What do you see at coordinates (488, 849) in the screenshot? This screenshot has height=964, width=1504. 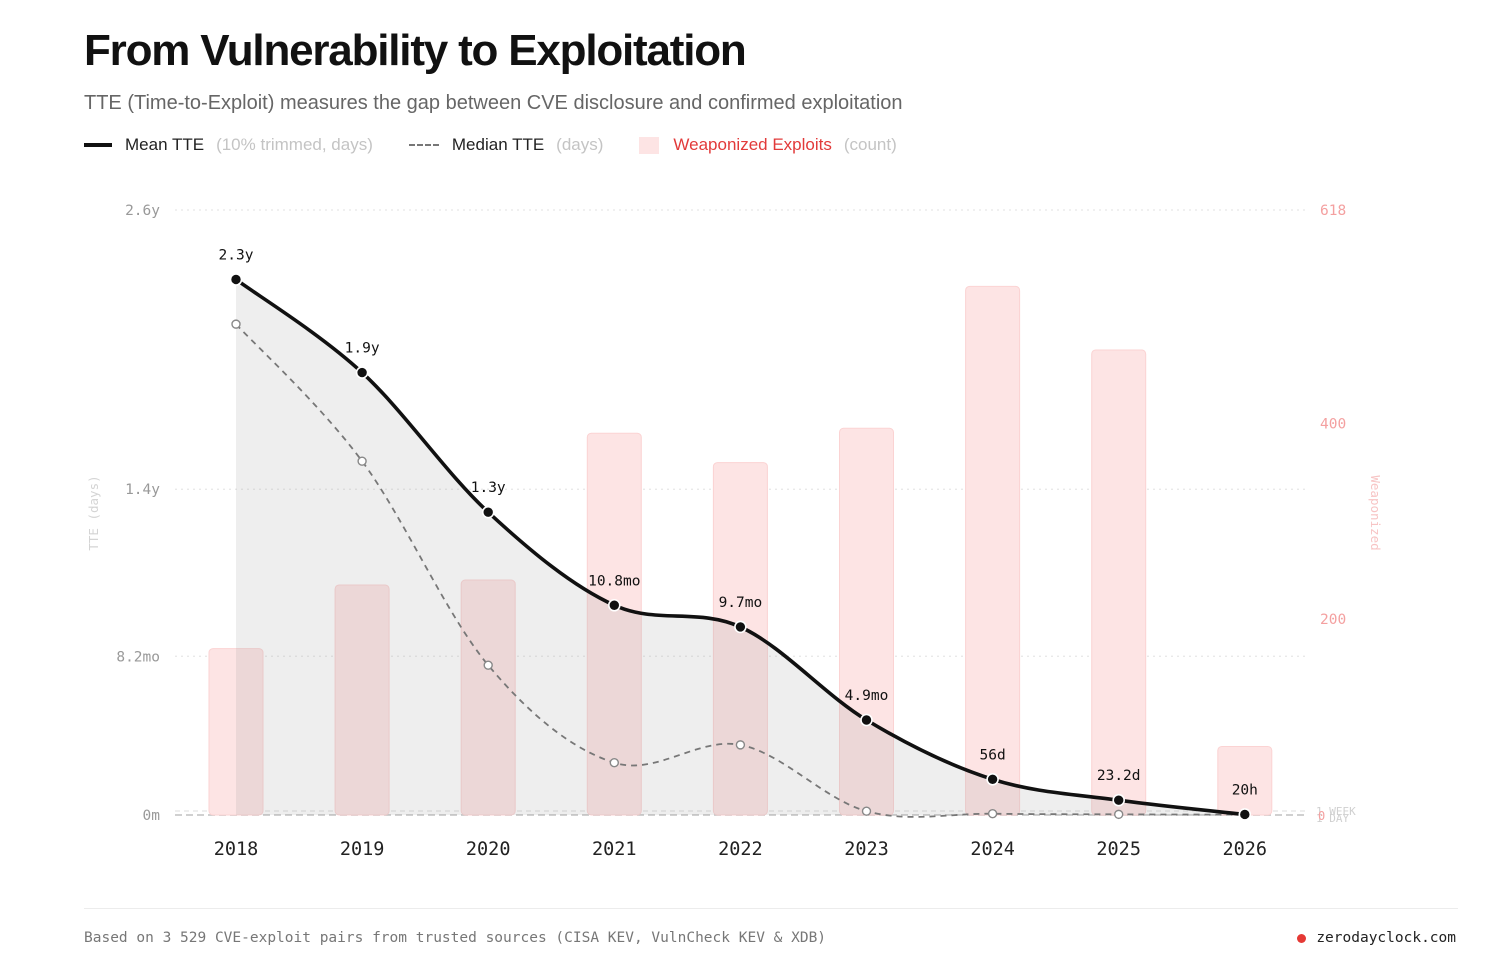 I see `x-tick-label-2020: 2020` at bounding box center [488, 849].